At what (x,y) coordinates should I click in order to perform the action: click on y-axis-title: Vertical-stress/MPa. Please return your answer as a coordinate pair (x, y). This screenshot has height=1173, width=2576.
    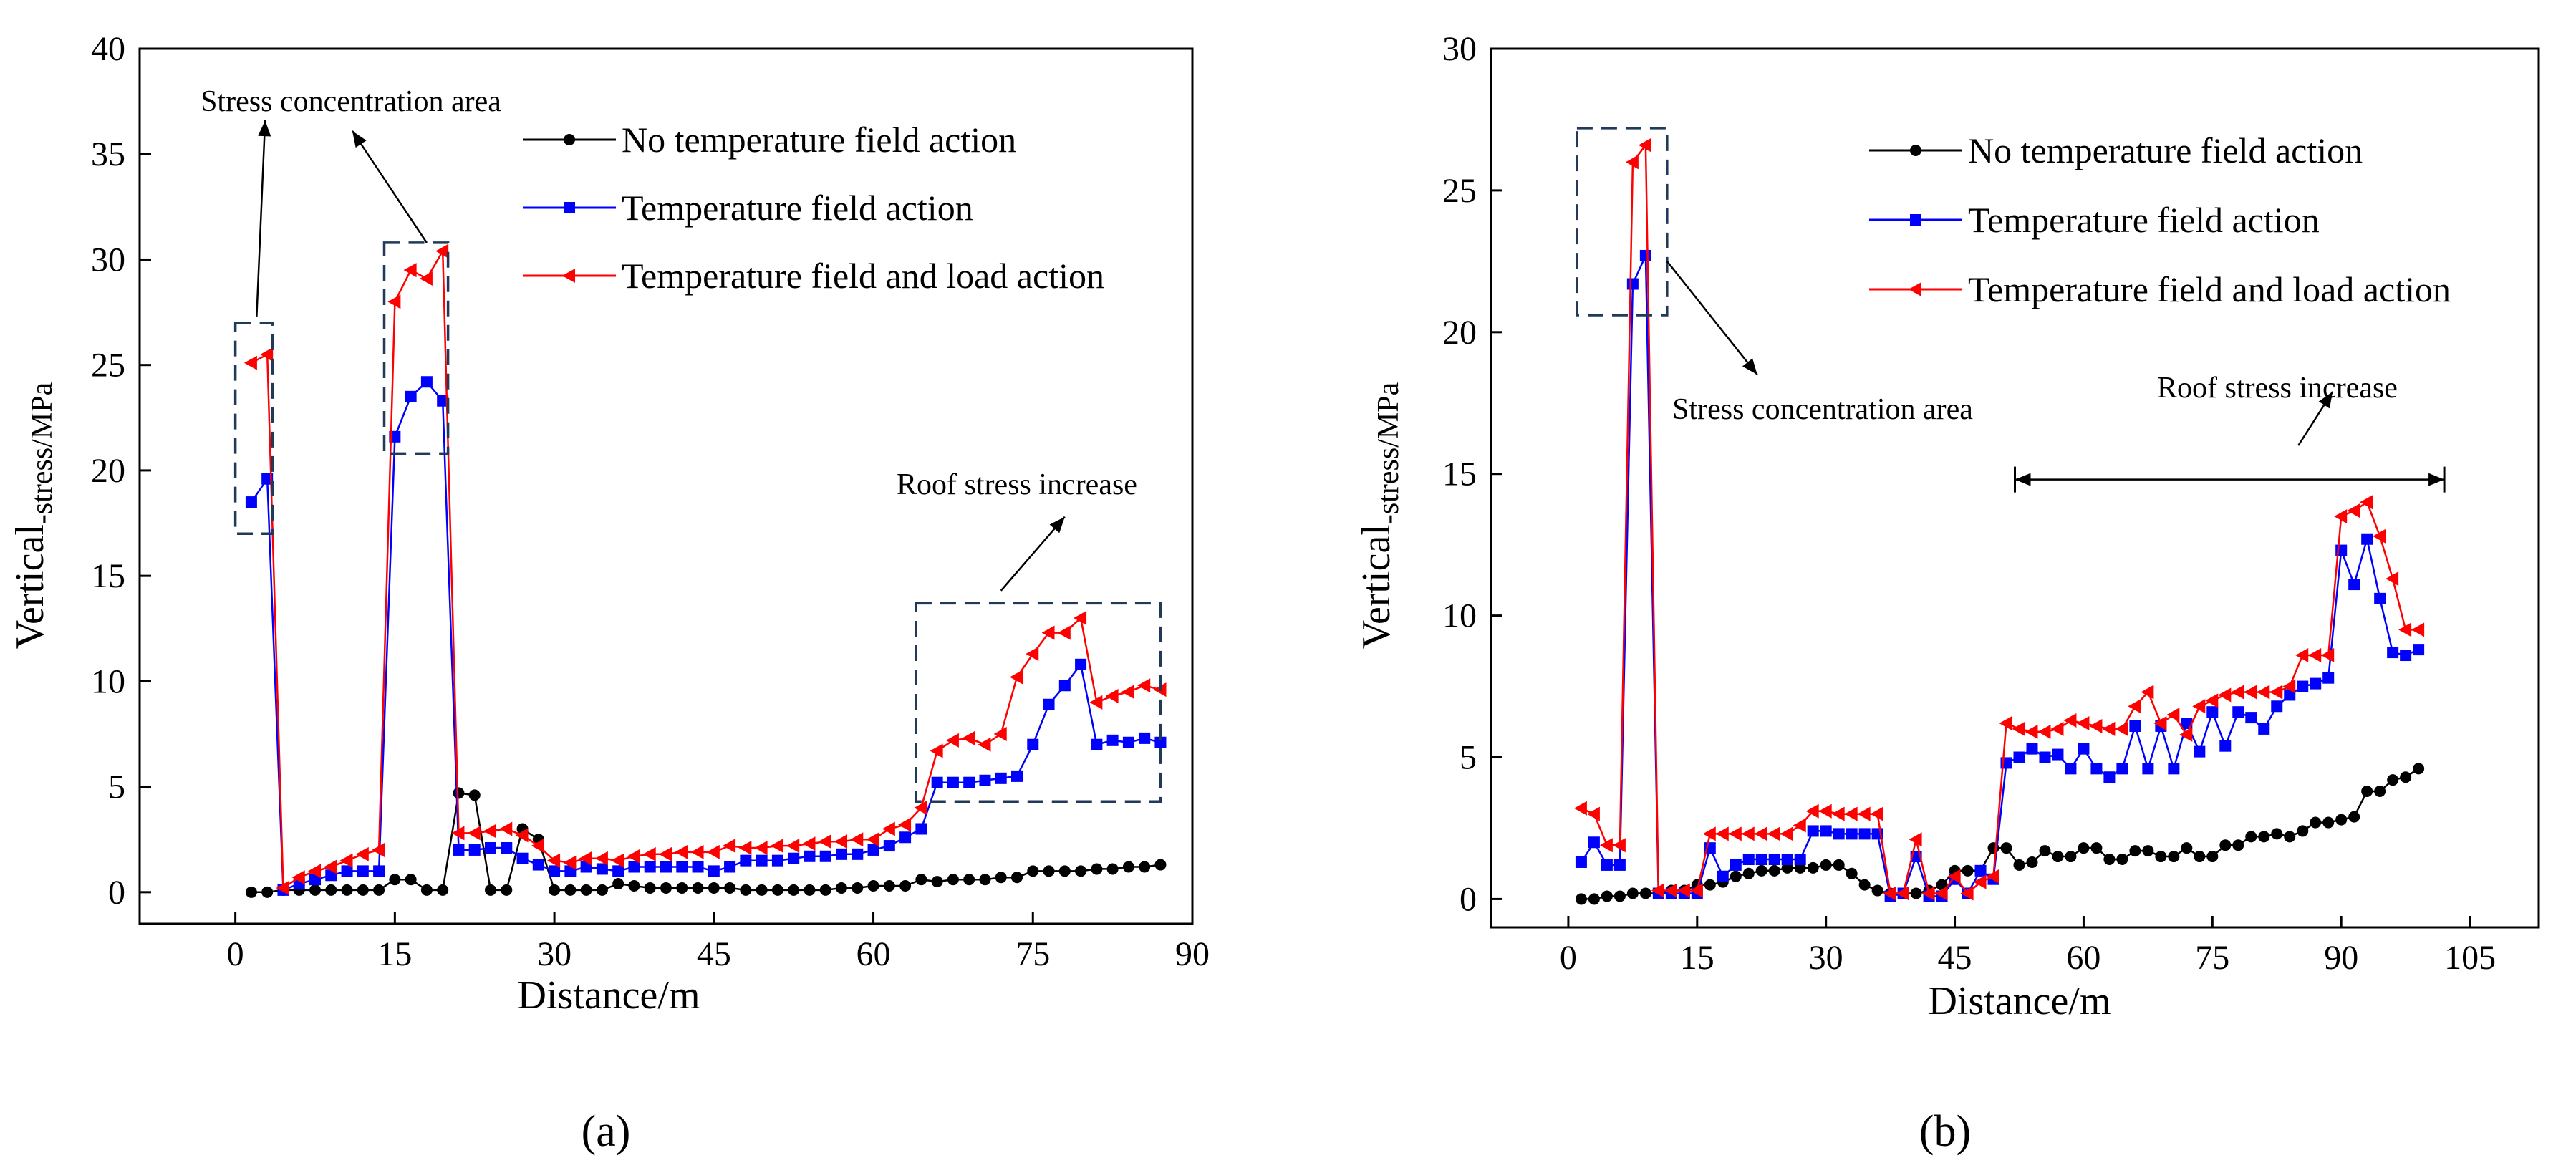
    Looking at the image, I should click on (33, 515).